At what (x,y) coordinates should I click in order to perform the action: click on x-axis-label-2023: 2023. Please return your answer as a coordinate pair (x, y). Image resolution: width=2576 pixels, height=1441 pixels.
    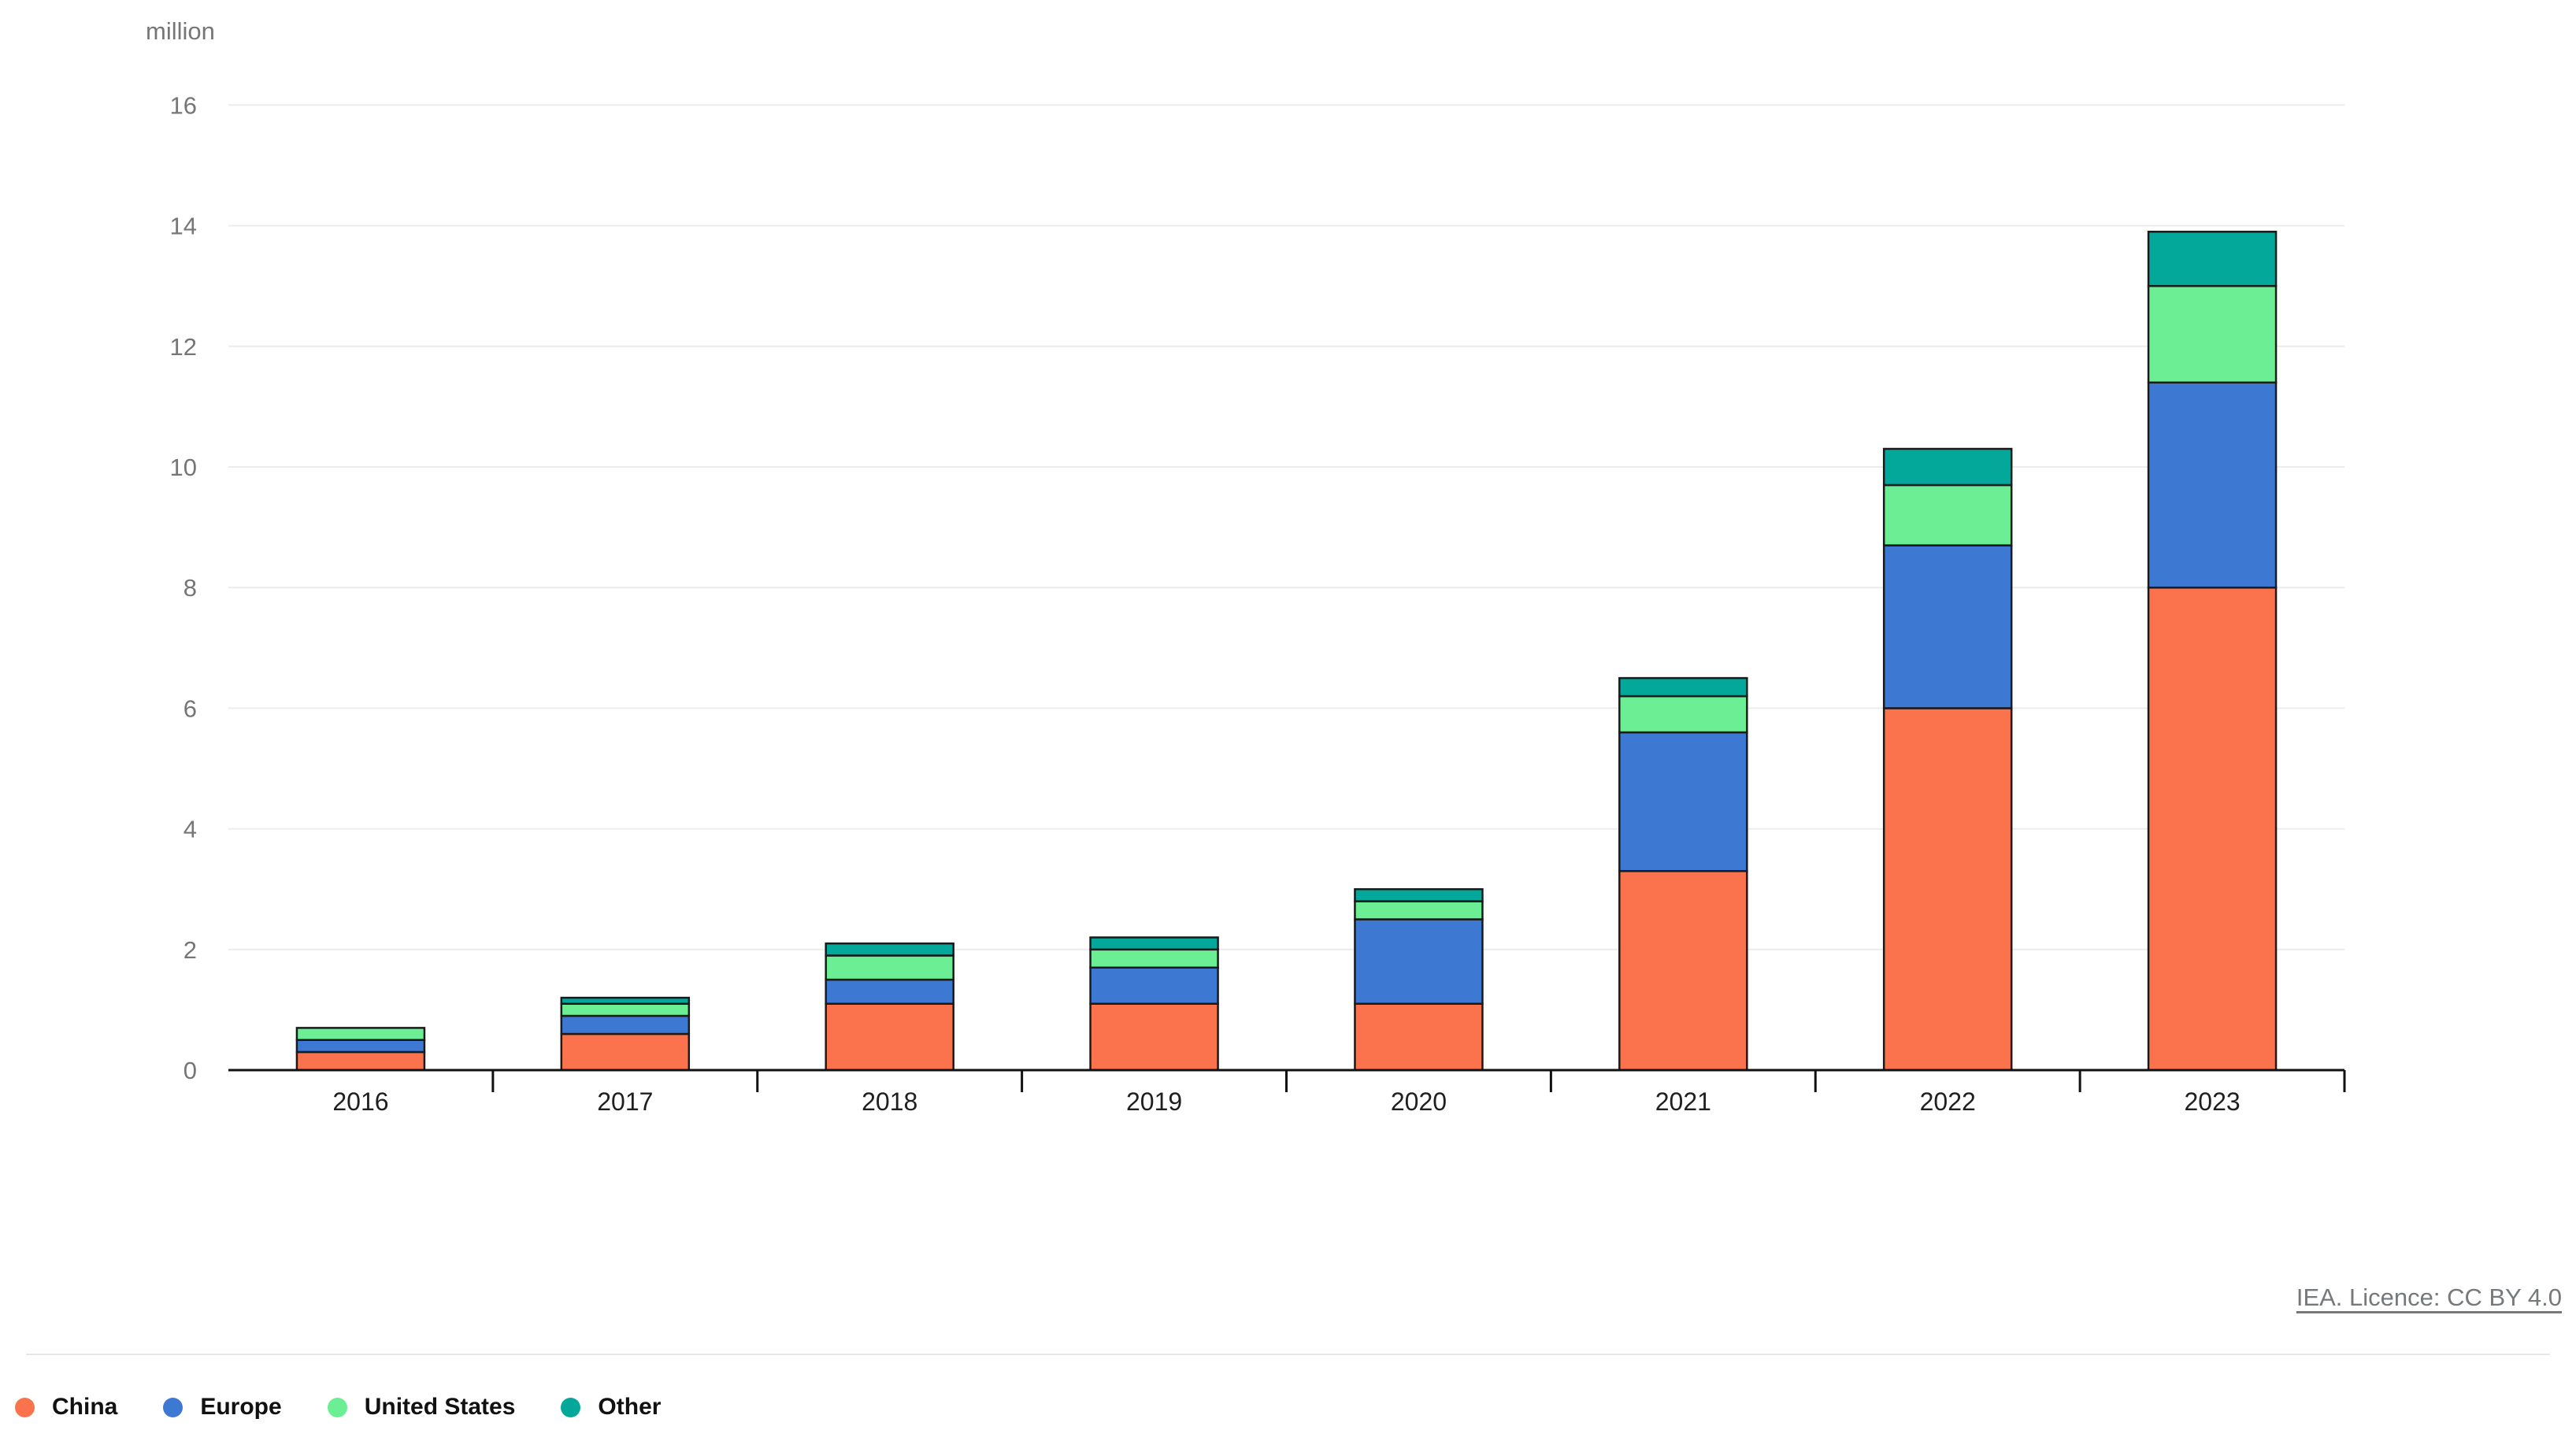
    Looking at the image, I should click on (2212, 1101).